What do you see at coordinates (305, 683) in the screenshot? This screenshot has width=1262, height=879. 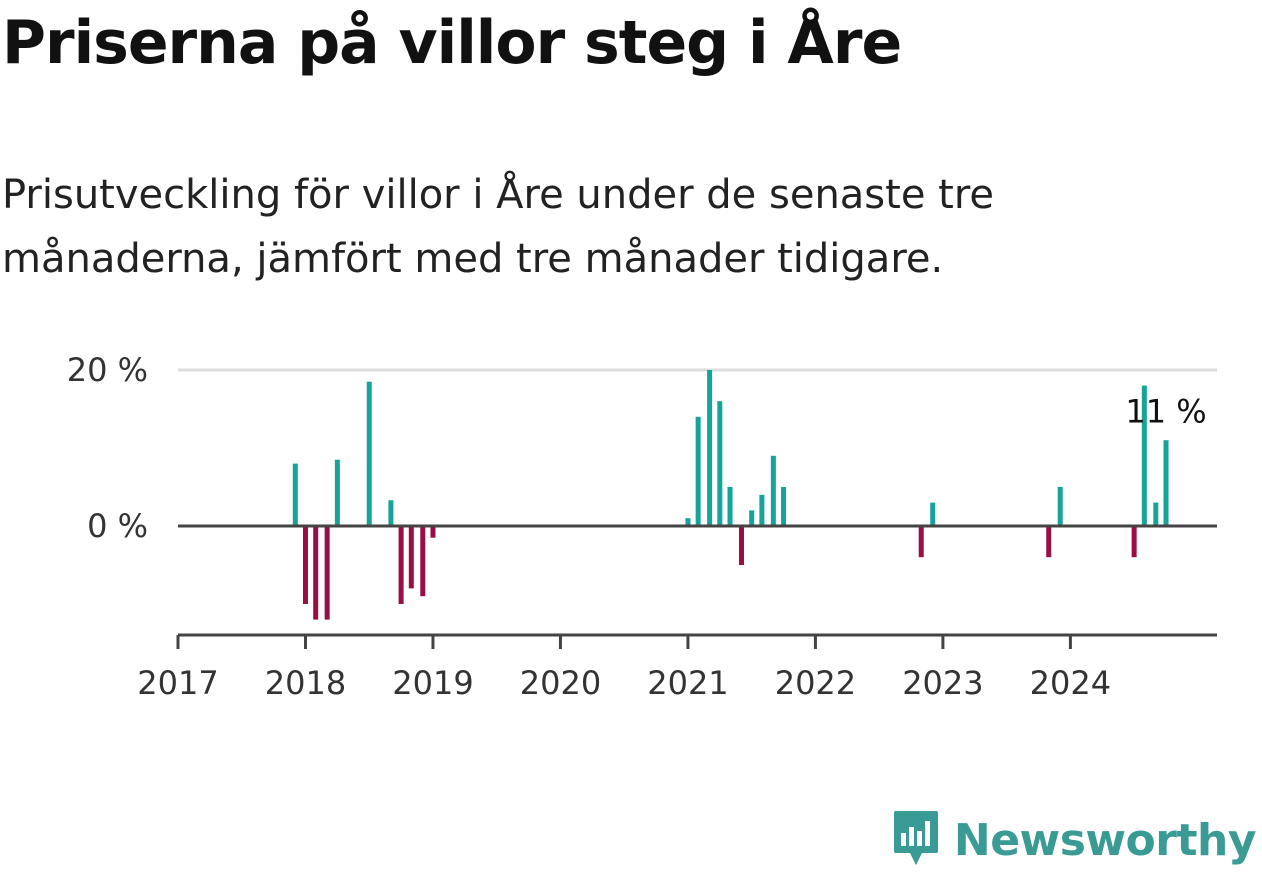 I see `x-tick-label: 2018` at bounding box center [305, 683].